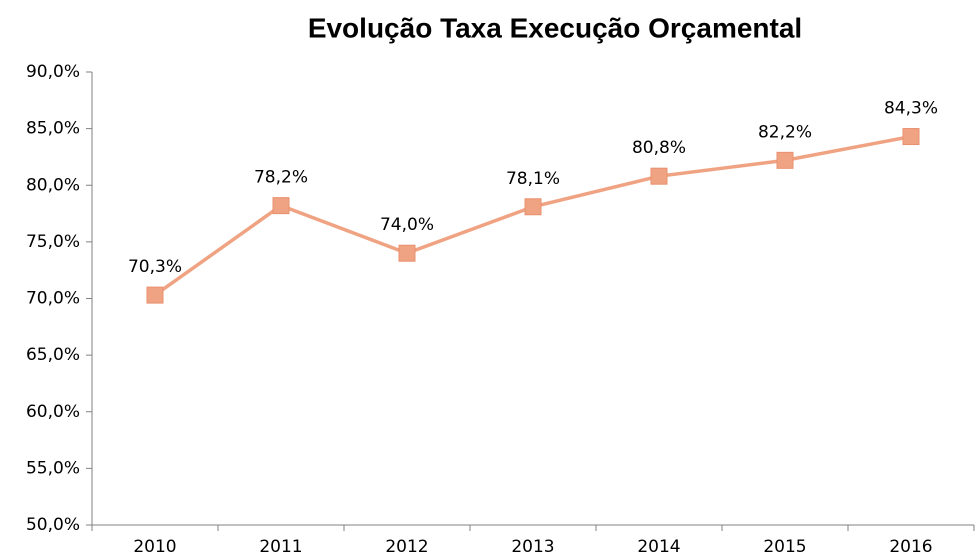 The width and height of the screenshot is (975, 557). Describe the element at coordinates (154, 547) in the screenshot. I see `x-tick-label: 2010` at that location.